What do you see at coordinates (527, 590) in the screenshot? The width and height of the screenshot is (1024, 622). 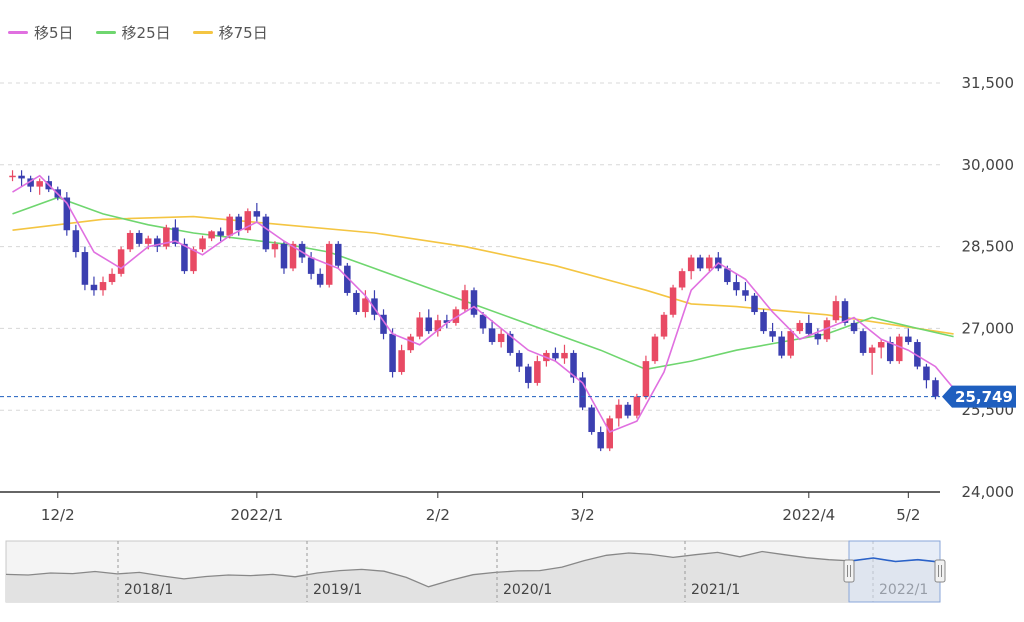 I see `navigator-year-label: 2020/1` at bounding box center [527, 590].